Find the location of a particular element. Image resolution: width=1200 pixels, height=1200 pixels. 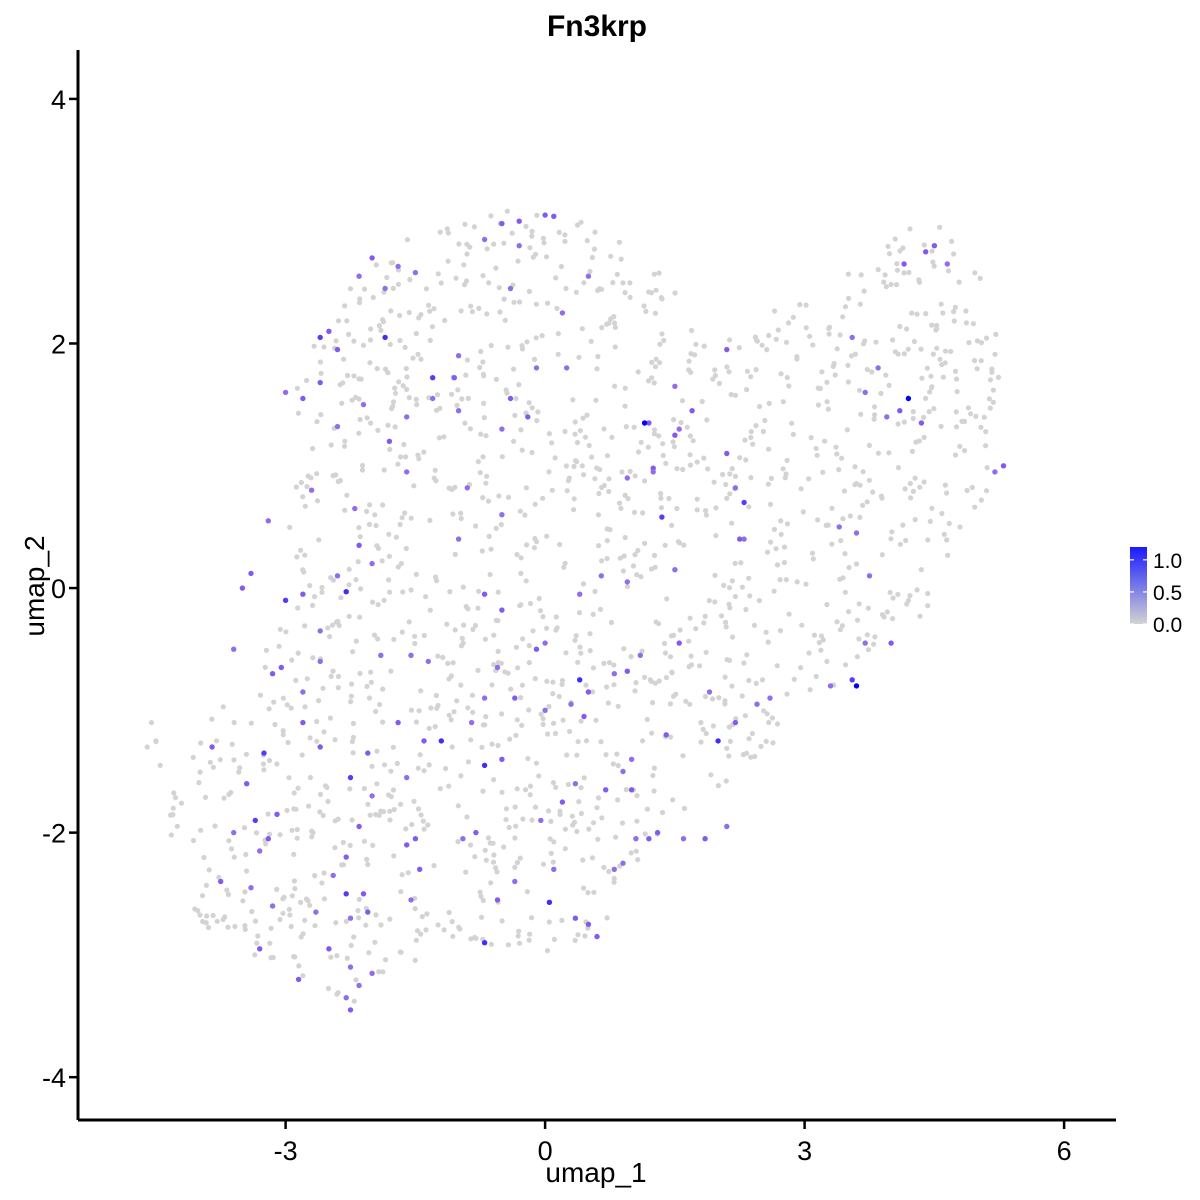

colorbar-tick-label: 0.5 is located at coordinates (1167, 593).